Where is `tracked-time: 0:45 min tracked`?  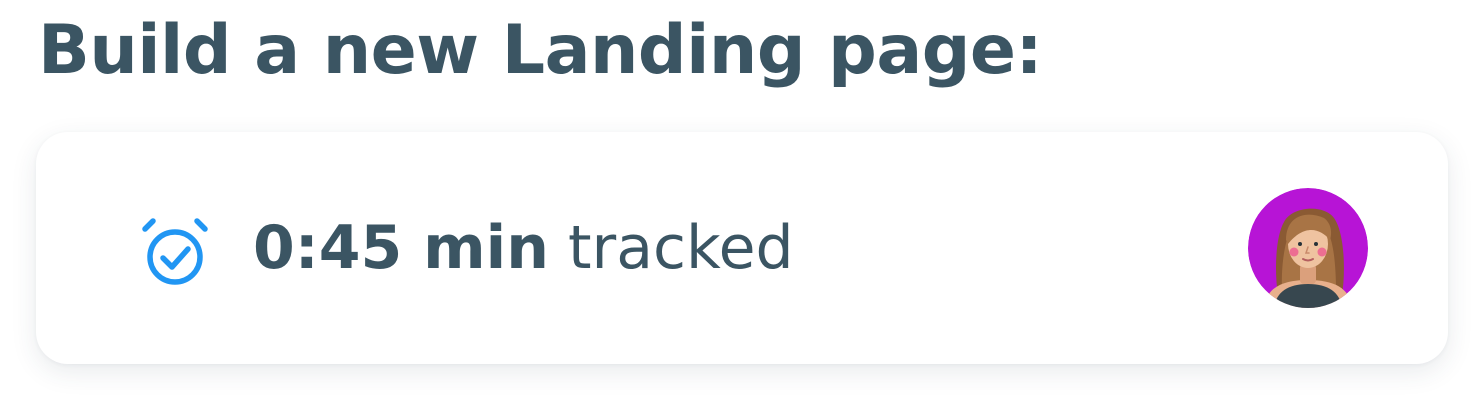
tracked-time: 0:45 min tracked is located at coordinates (523, 248).